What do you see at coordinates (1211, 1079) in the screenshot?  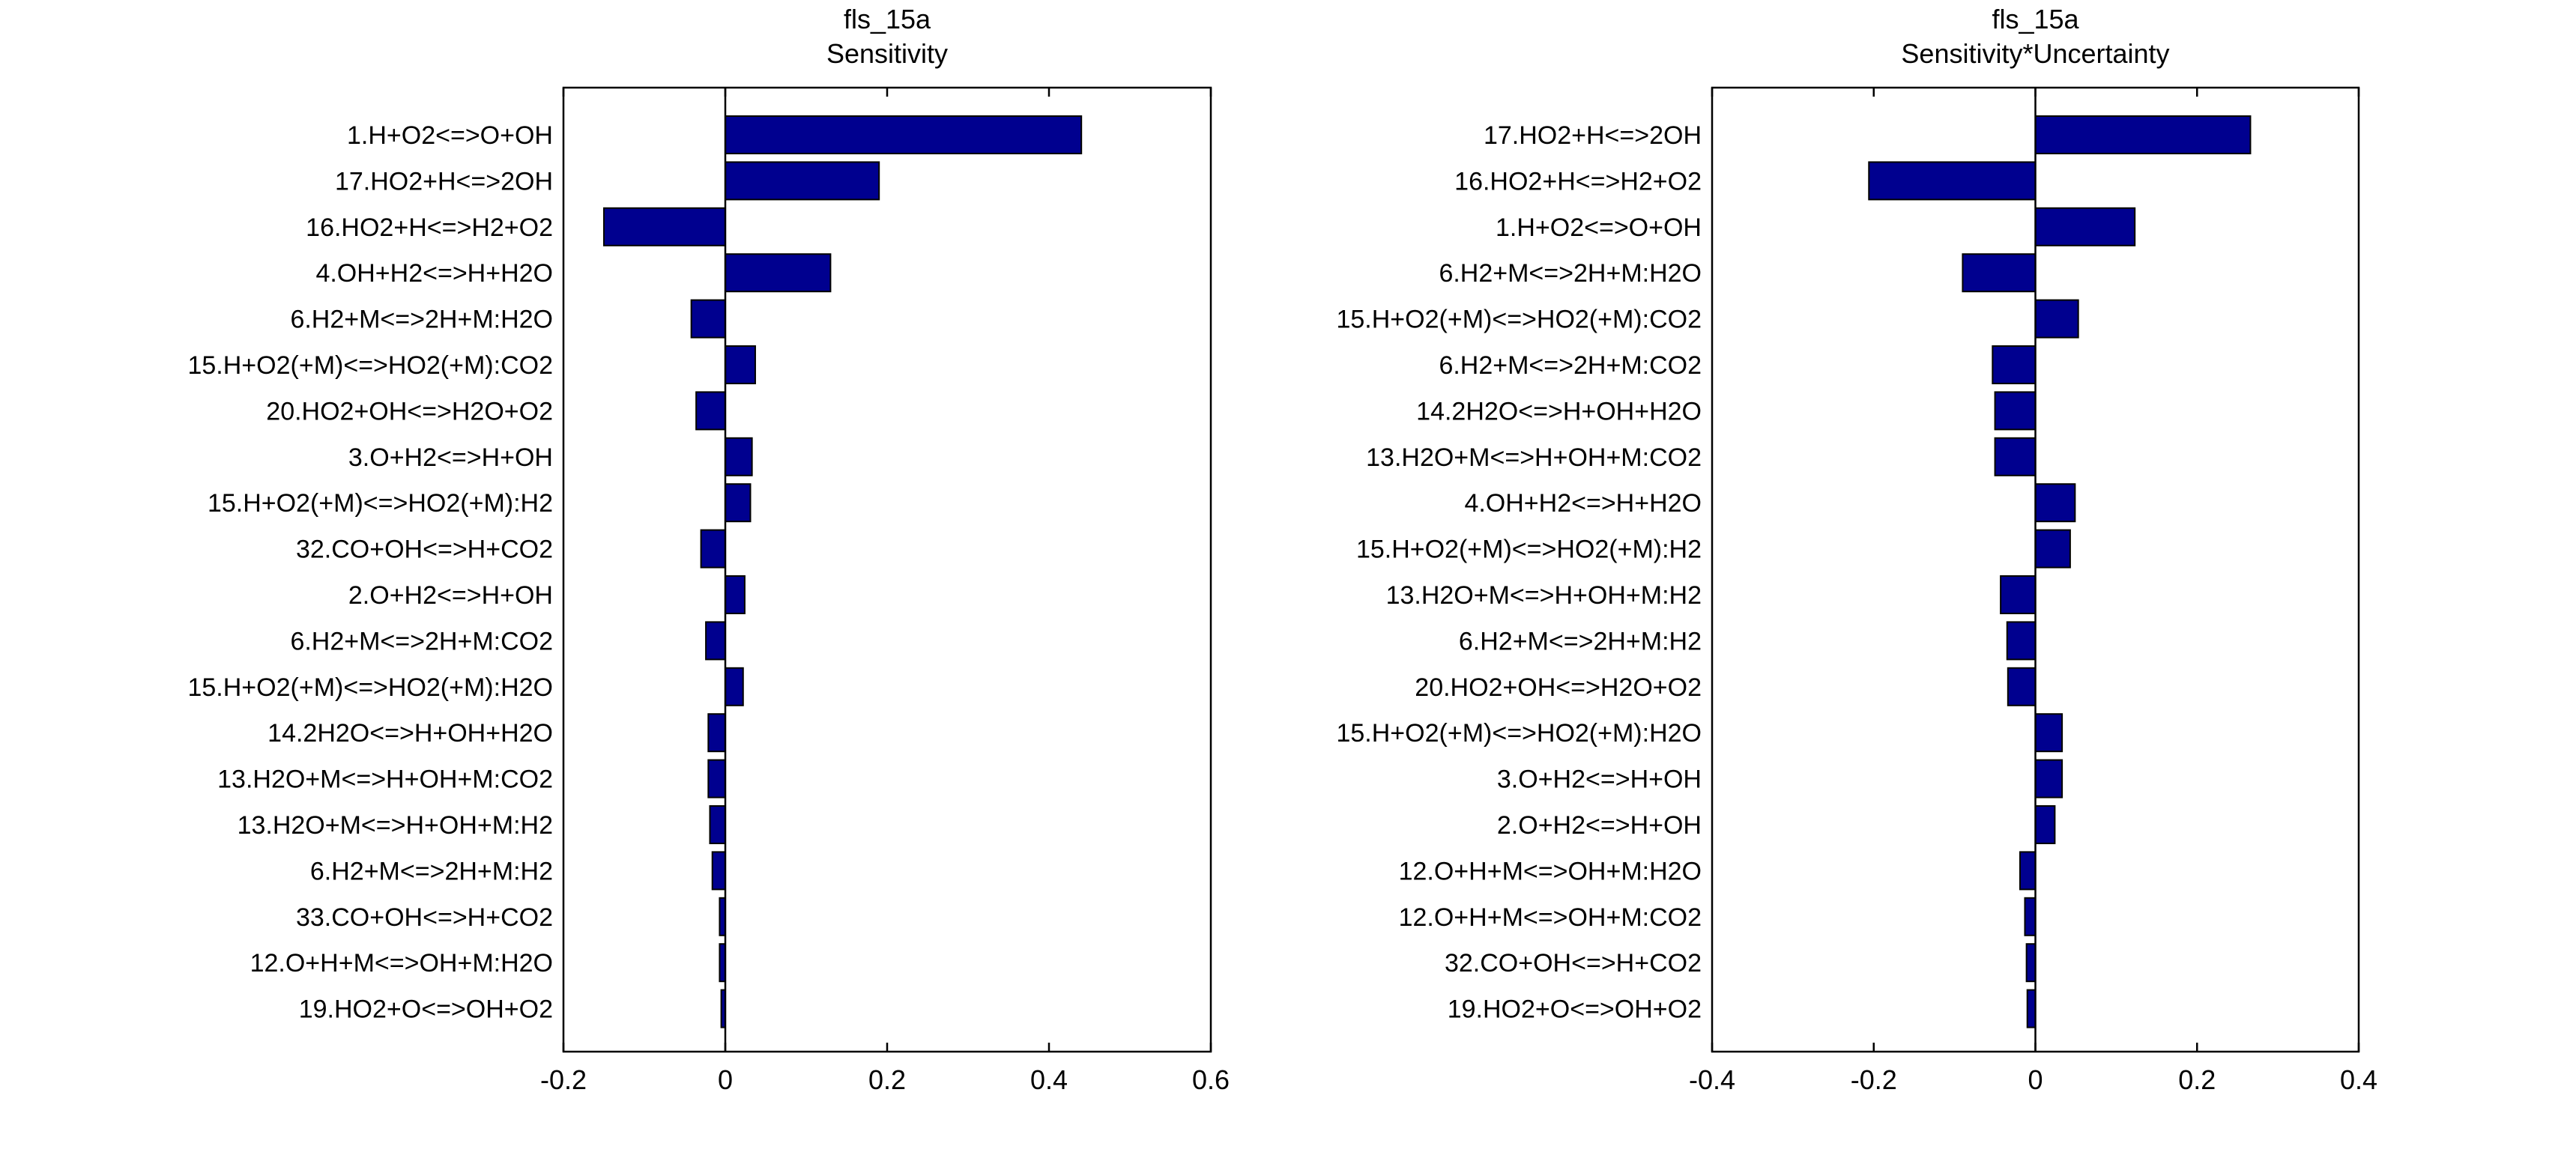 I see `x-tick-label: 0.6` at bounding box center [1211, 1079].